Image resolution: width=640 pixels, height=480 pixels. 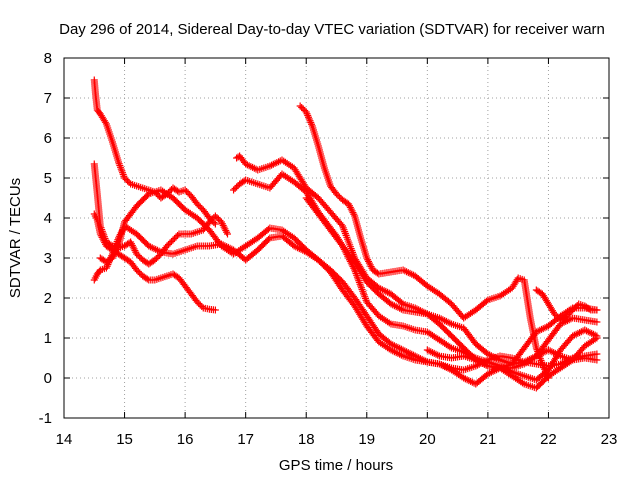 I want to click on y-axis-label: SDTVAR / TECUs, so click(x=15, y=238).